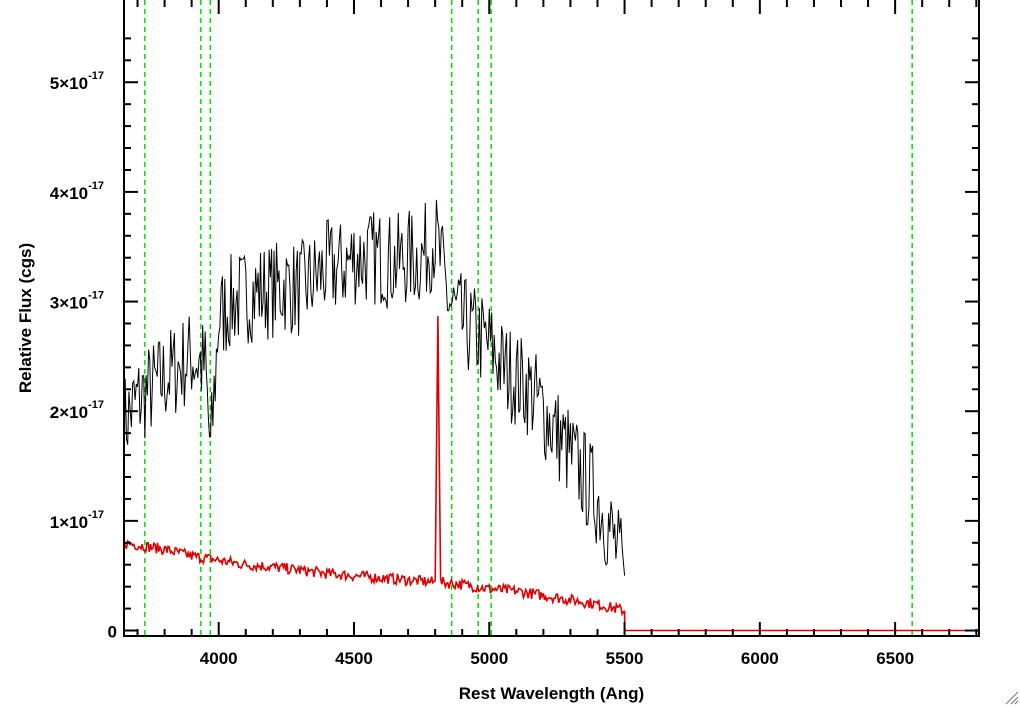  I want to click on x-tick-label: 6000, so click(760, 658).